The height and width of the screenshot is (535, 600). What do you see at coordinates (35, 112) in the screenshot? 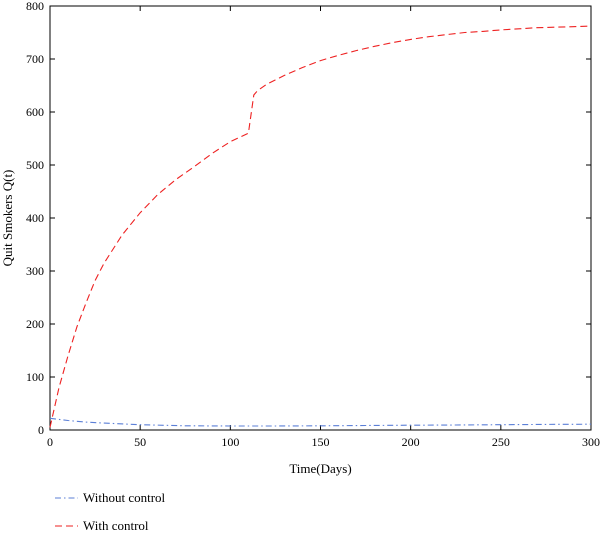
I see `y-tick-label: 600` at bounding box center [35, 112].